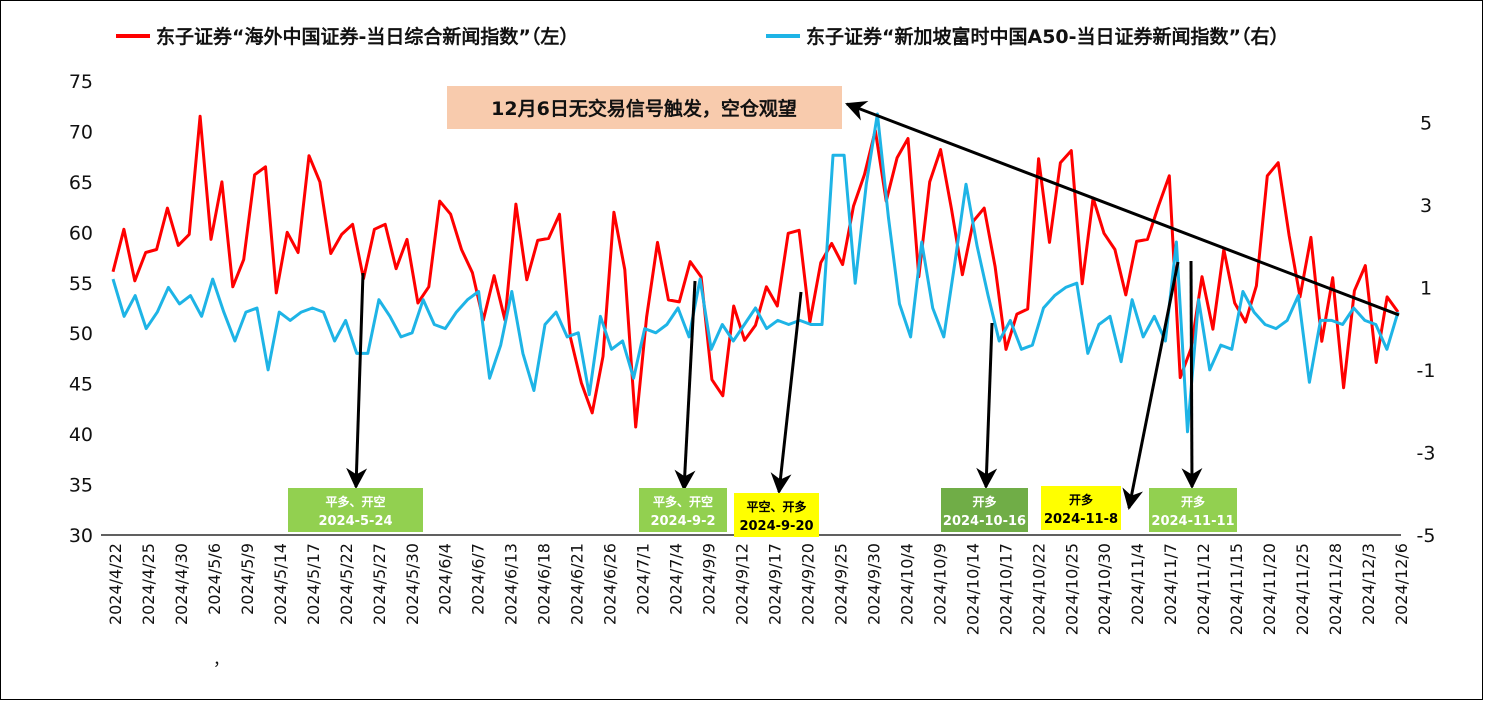 This screenshot has height=702, width=1485. I want to click on y-left-tick-label: 40, so click(81, 435).